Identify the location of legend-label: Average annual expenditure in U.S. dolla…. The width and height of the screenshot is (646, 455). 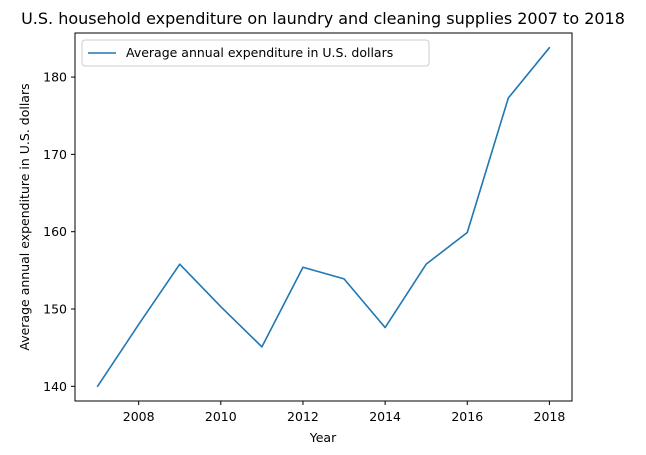
(259, 52).